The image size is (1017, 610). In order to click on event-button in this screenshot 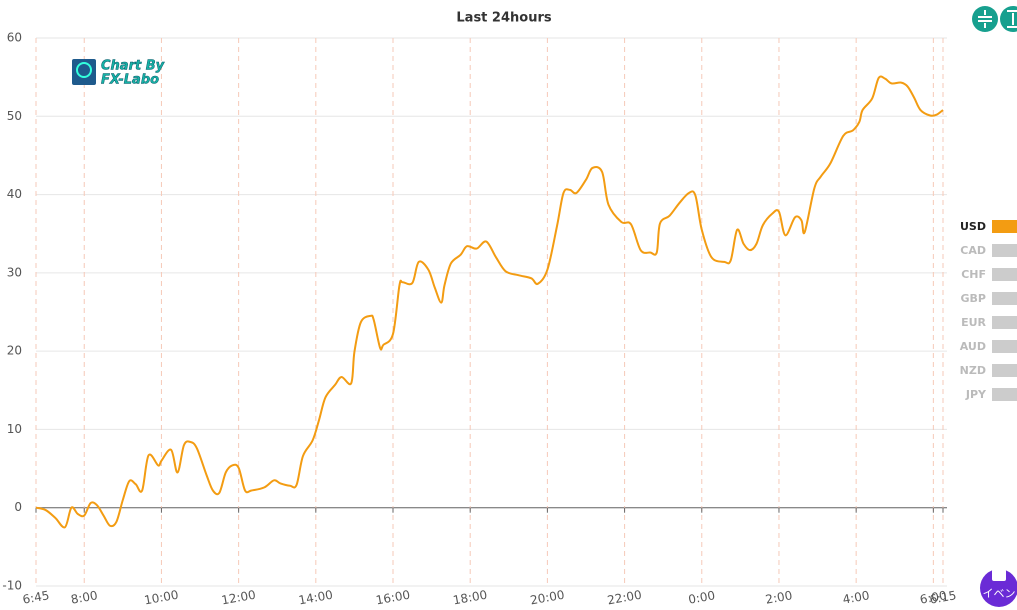, I will do `click(998, 588)`.